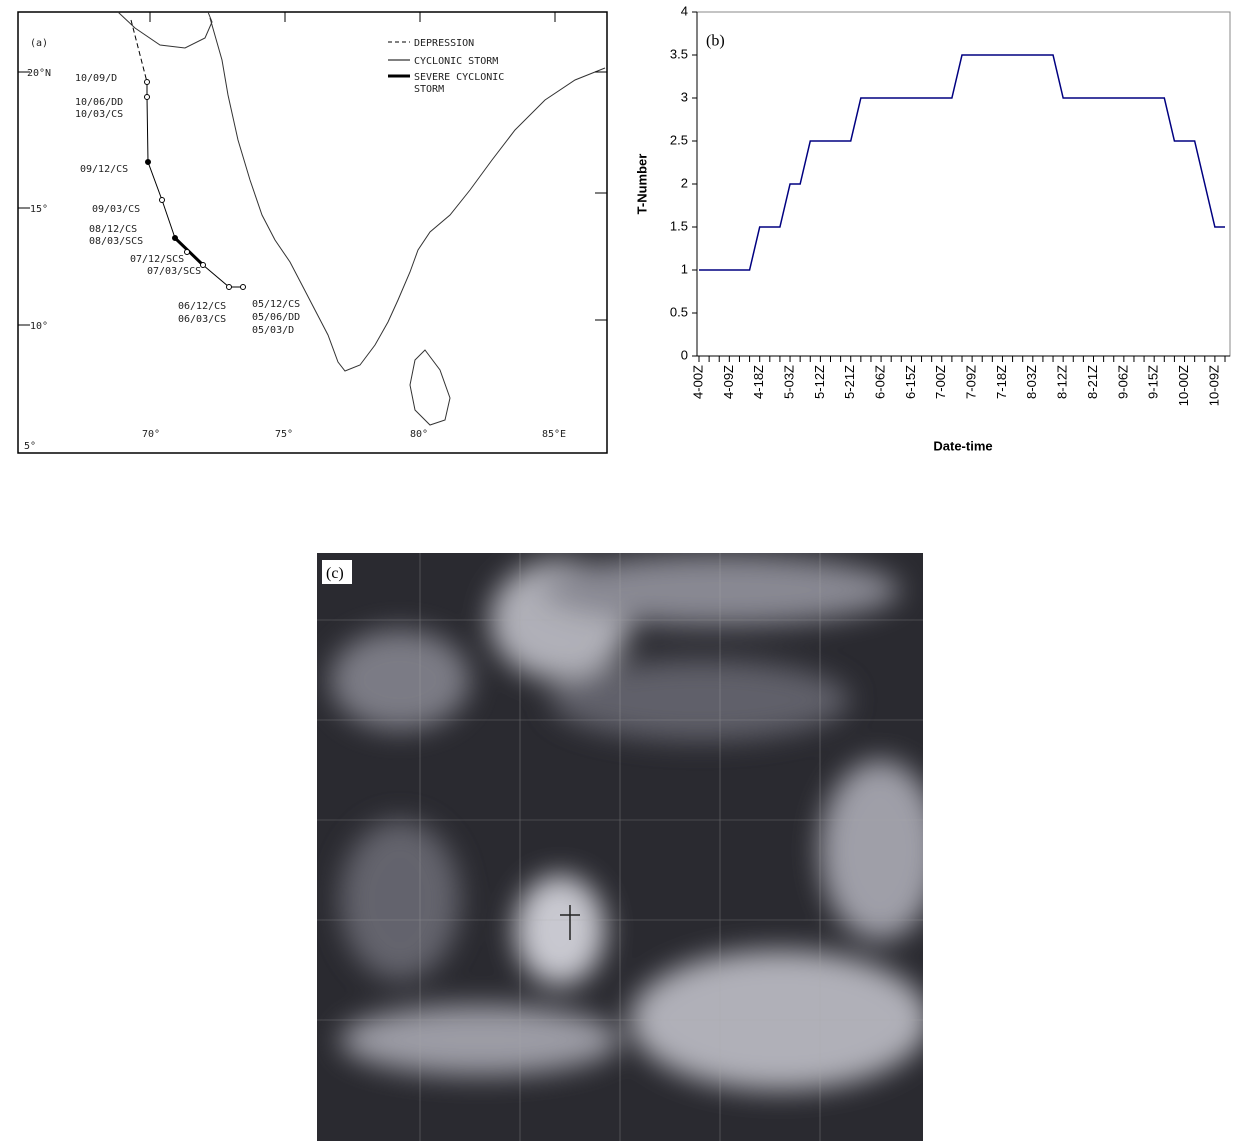 The image size is (1233, 1141). I want to click on map-ticks, so click(312, 169).